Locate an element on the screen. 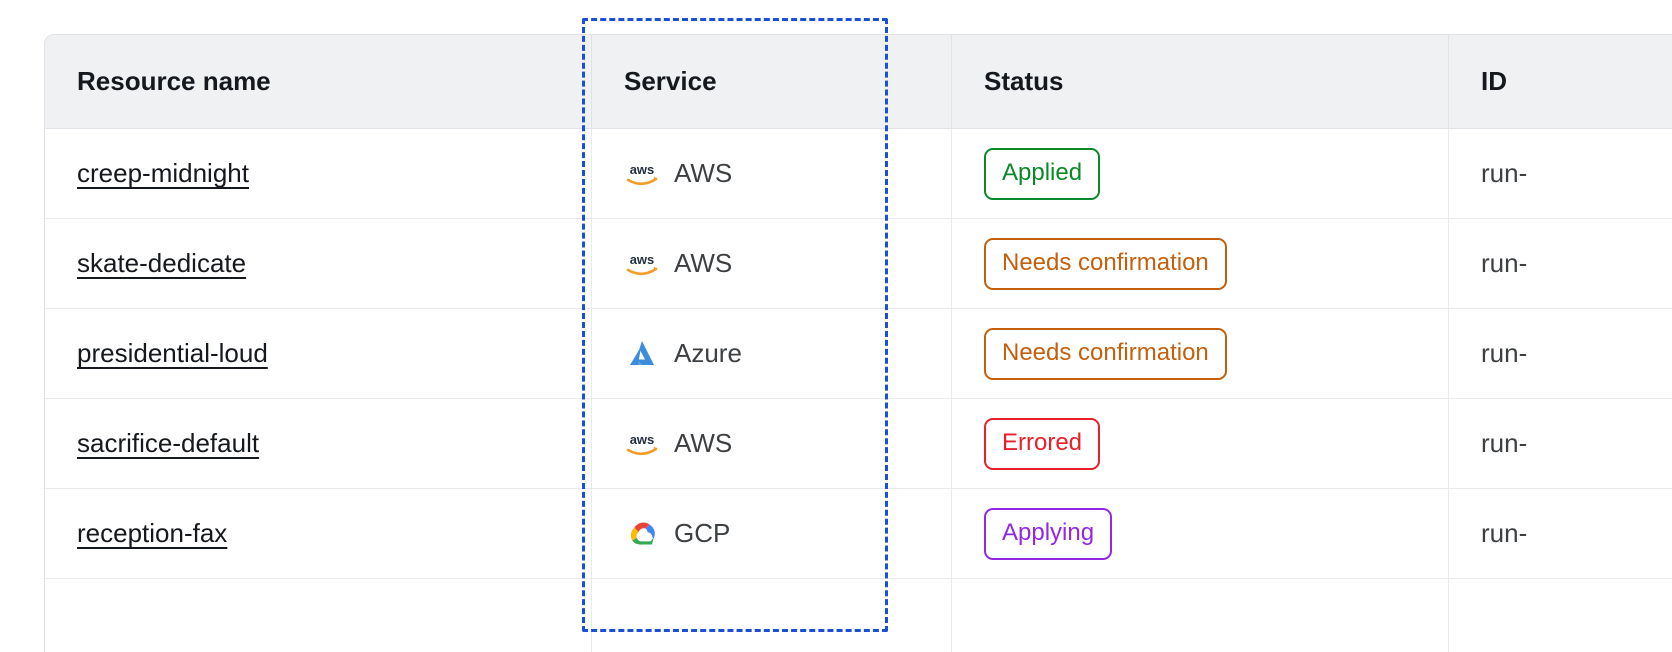 Image resolution: width=1672 pixels, height=652 pixels. cell-resource-name: presidential-loud is located at coordinates (318, 354).